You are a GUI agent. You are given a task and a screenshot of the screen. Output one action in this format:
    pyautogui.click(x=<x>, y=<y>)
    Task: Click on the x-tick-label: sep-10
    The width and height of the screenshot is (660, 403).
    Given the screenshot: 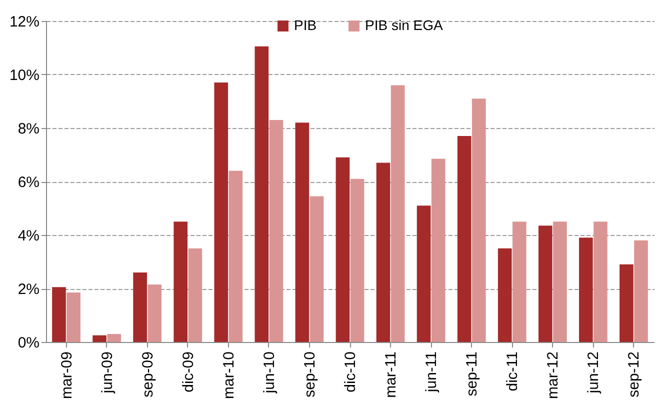 What is the action you would take?
    pyautogui.click(x=309, y=375)
    